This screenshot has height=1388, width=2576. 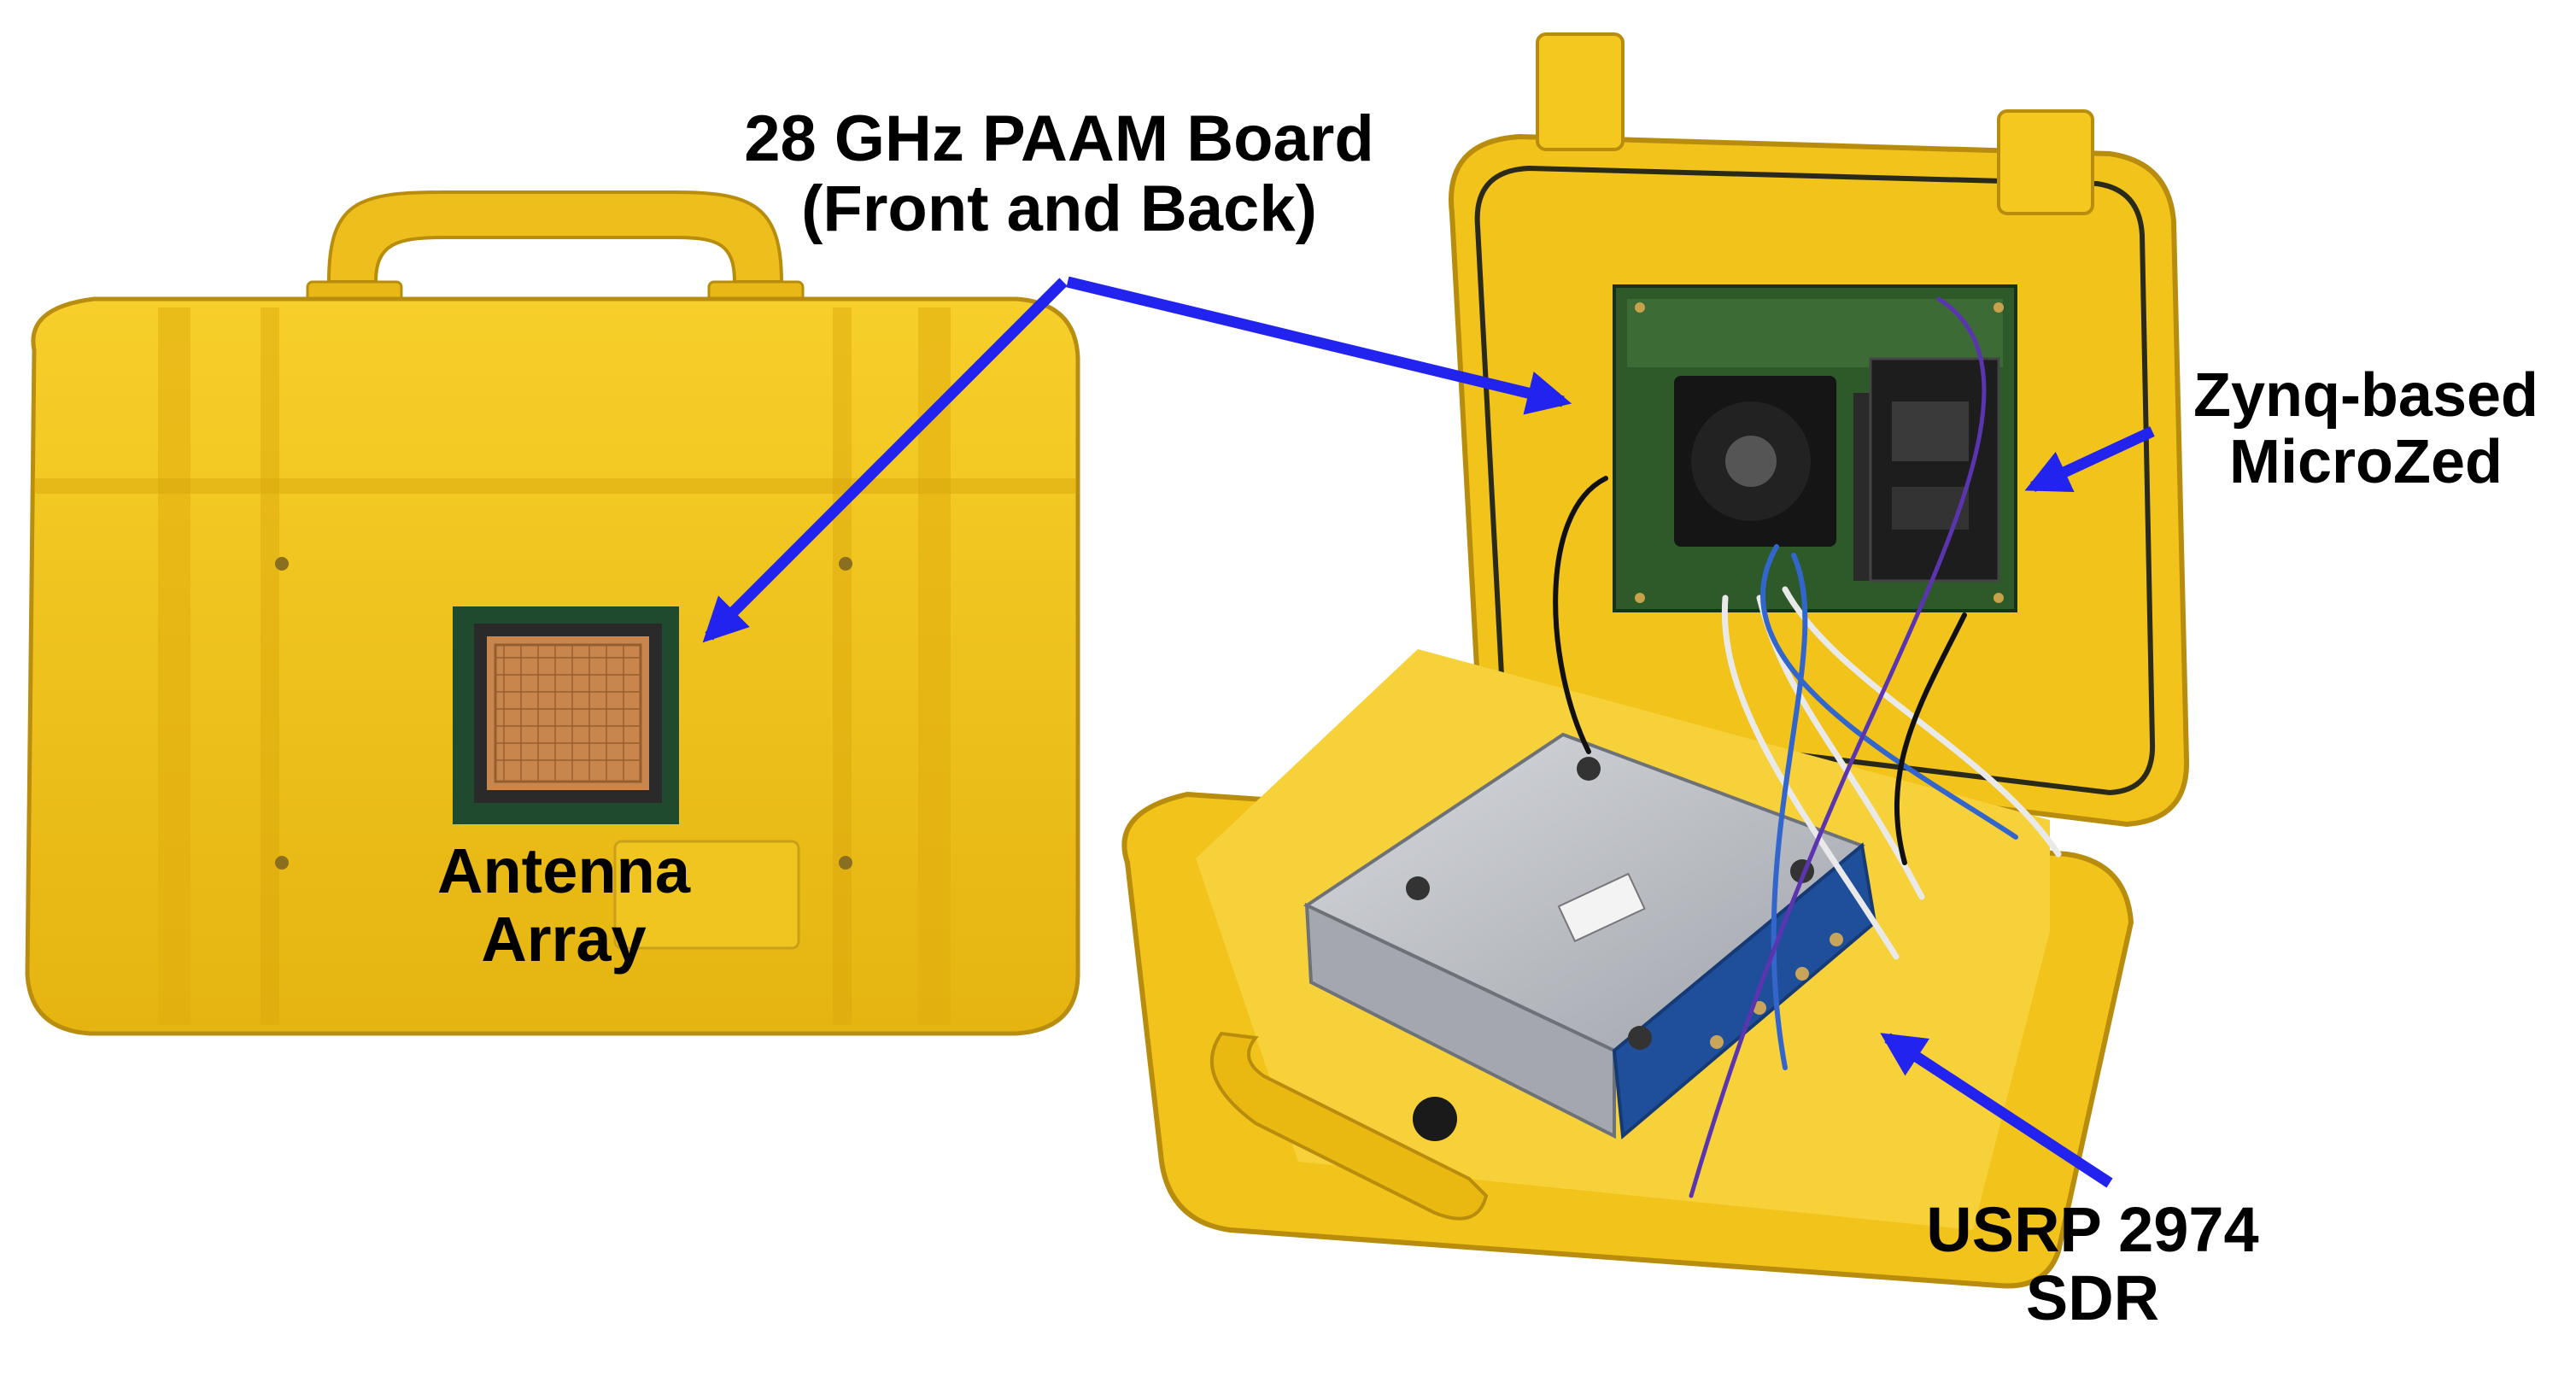 What do you see at coordinates (1934, 470) in the screenshot?
I see `microzed-board` at bounding box center [1934, 470].